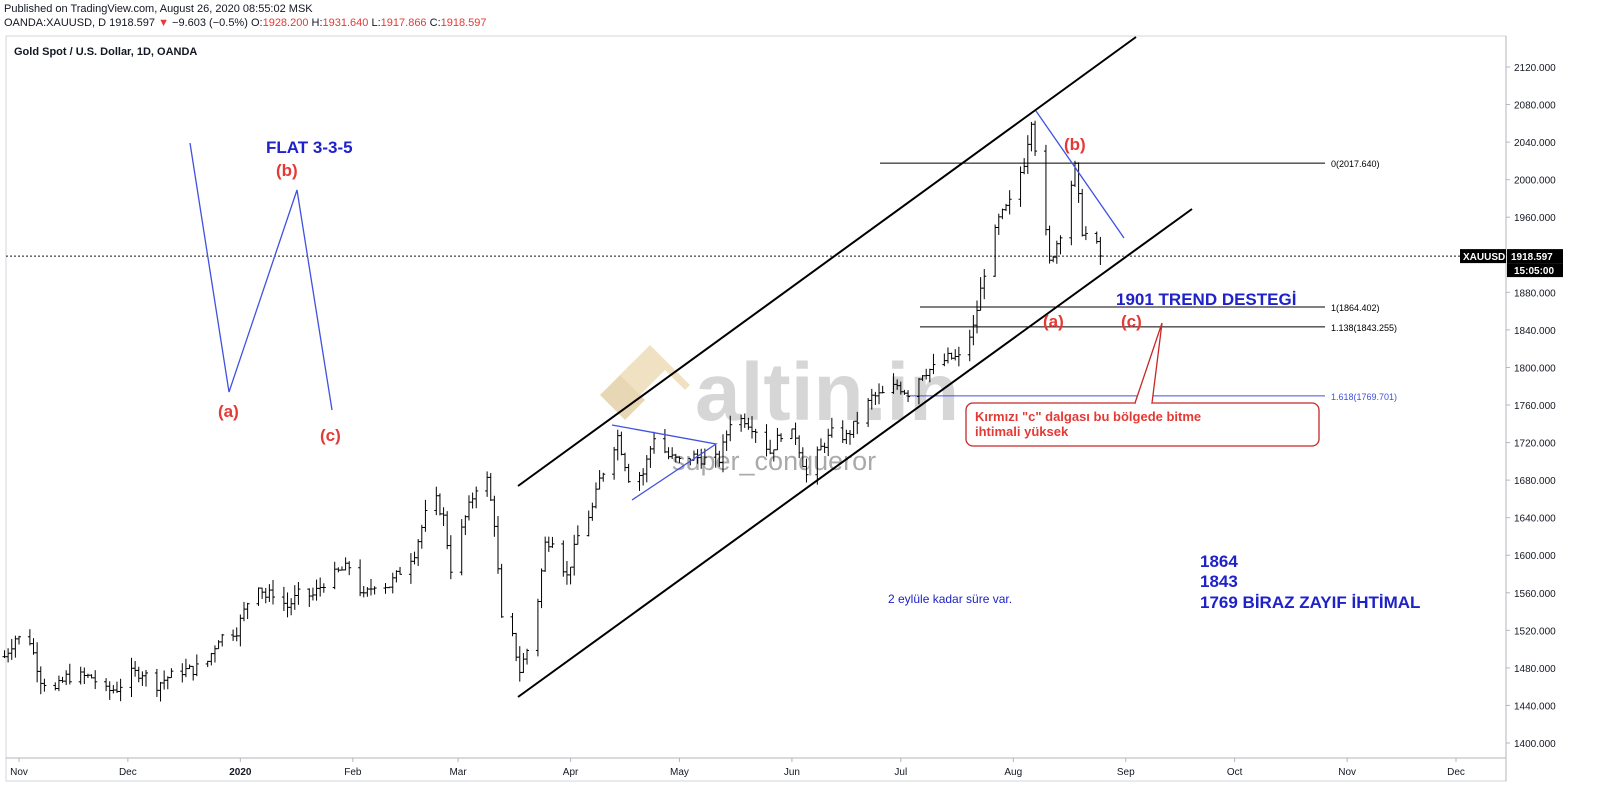  What do you see at coordinates (240, 772) in the screenshot?
I see `x-tick-label: 2020` at bounding box center [240, 772].